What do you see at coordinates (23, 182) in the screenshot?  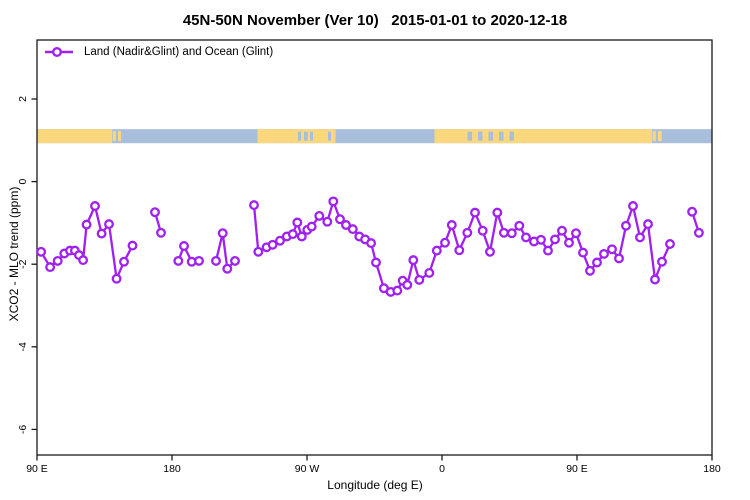 I see `y-tick-label: 0` at bounding box center [23, 182].